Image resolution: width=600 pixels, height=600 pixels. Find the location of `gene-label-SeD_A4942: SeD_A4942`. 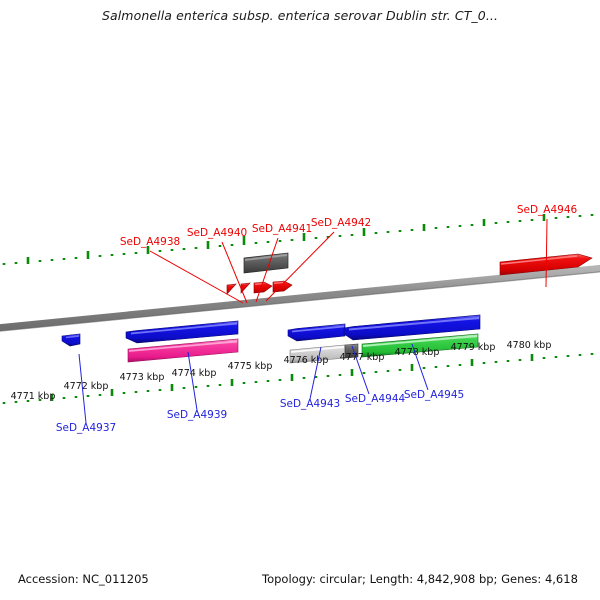

gene-label-SeD_A4942: SeD_A4942 is located at coordinates (318, 259).